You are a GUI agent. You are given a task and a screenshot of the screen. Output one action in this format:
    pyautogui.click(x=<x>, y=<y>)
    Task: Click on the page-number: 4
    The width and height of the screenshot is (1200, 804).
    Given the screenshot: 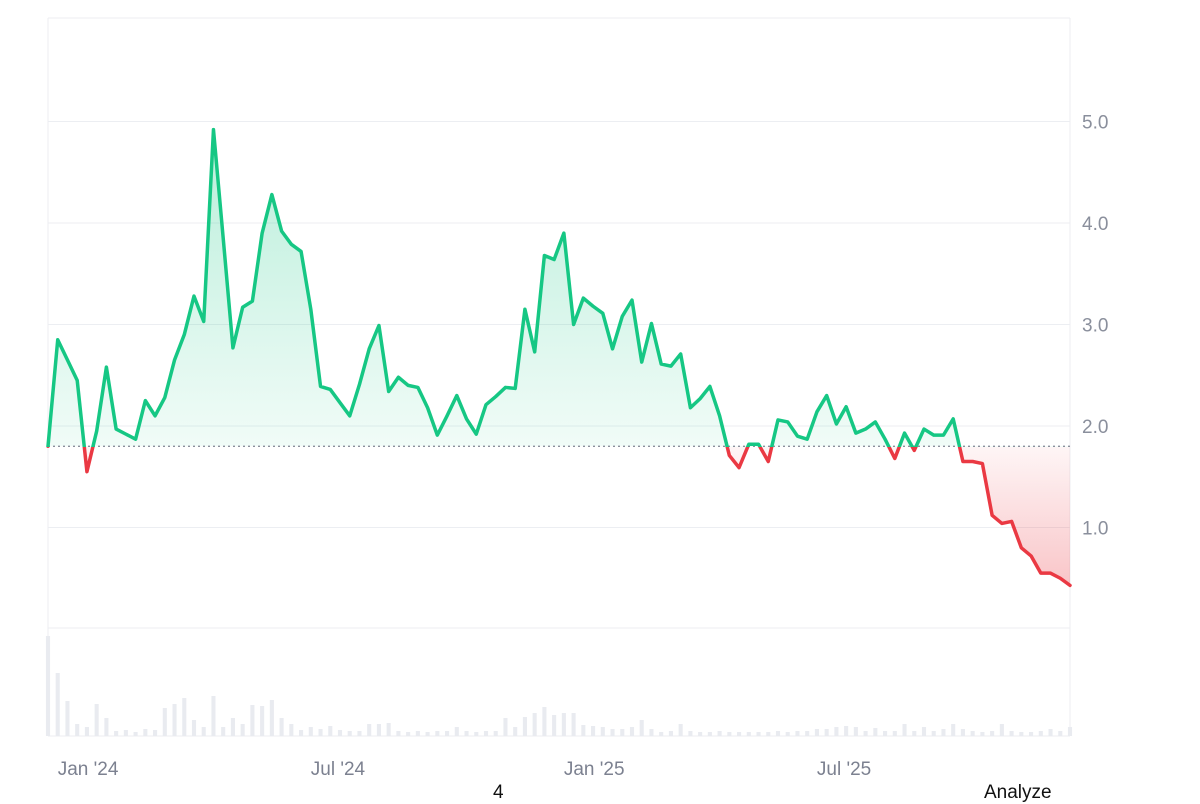 What is the action you would take?
    pyautogui.click(x=498, y=792)
    